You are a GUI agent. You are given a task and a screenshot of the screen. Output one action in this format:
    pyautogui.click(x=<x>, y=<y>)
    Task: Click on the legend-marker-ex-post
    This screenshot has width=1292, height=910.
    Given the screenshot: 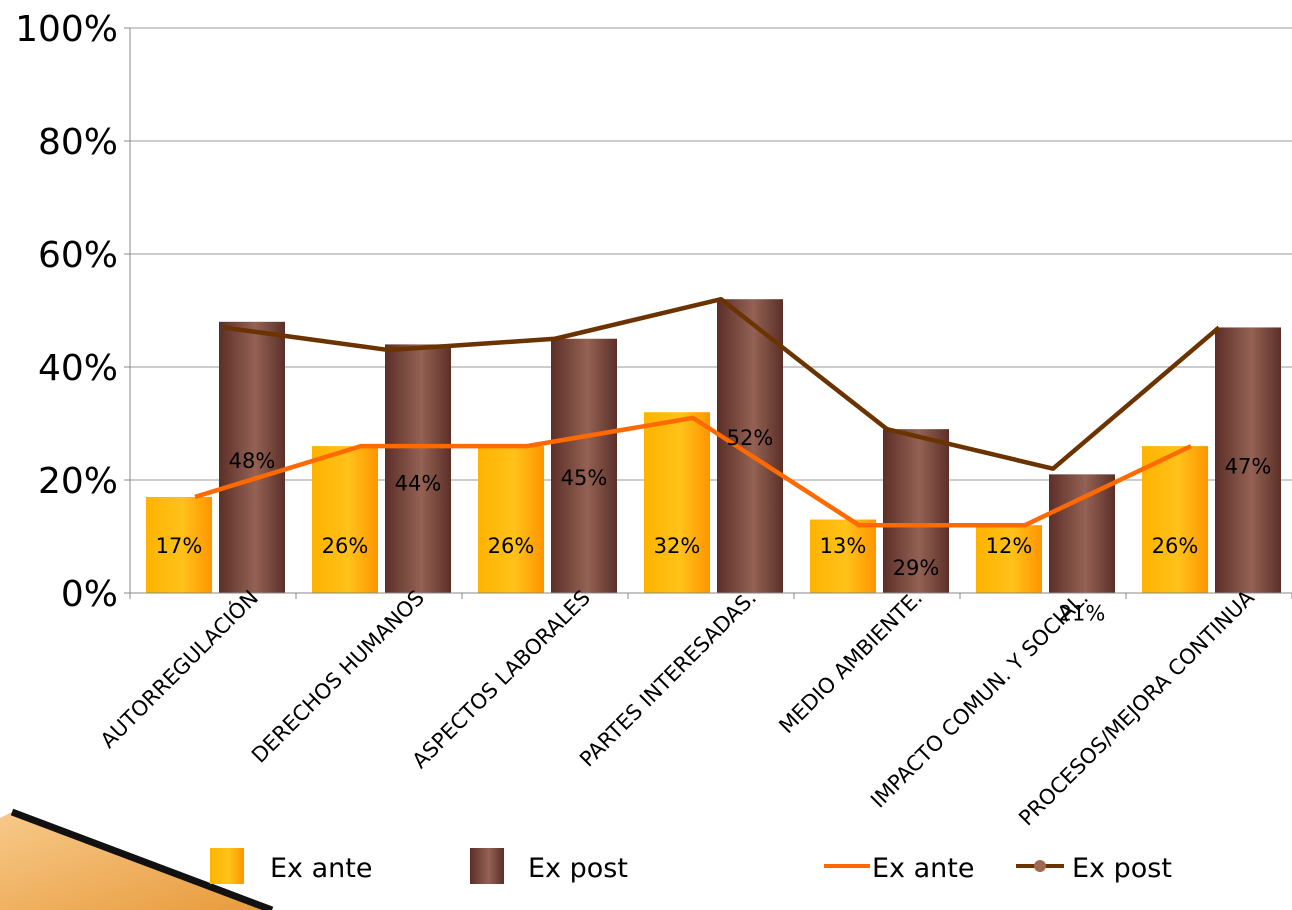 What is the action you would take?
    pyautogui.click(x=1040, y=866)
    